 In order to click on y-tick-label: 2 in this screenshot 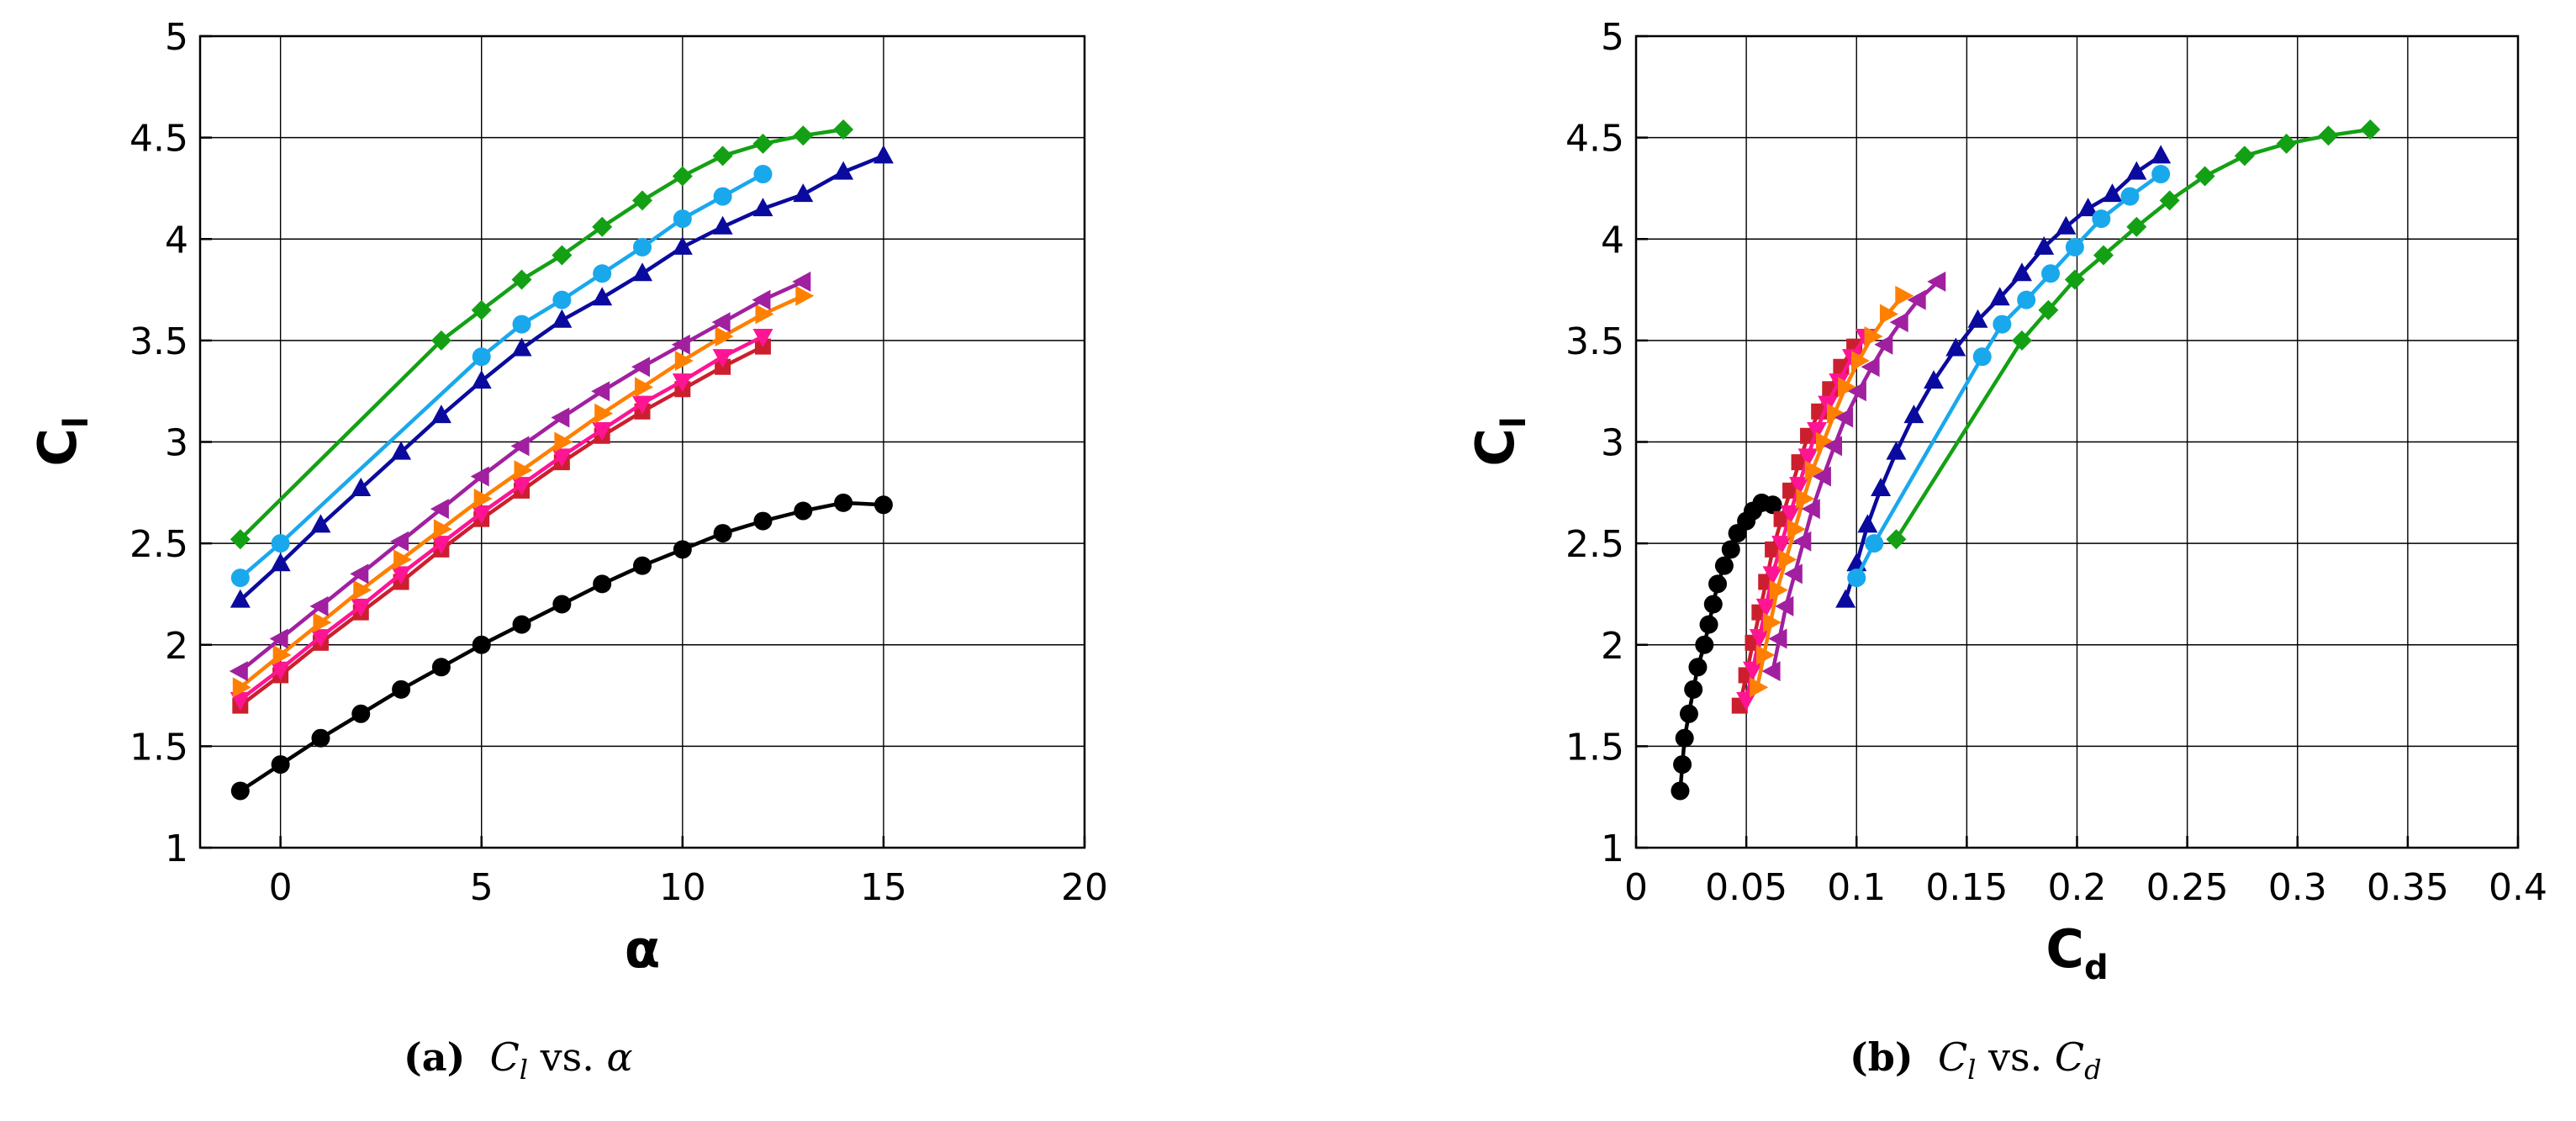, I will do `click(177, 646)`.